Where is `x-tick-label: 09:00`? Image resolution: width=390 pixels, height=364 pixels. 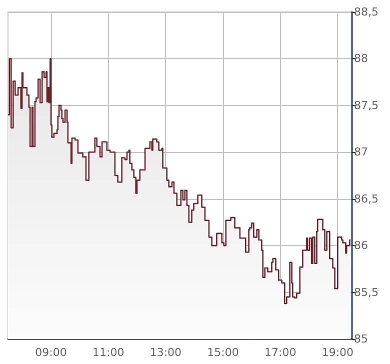
x-tick-label: 09:00 is located at coordinates (51, 352).